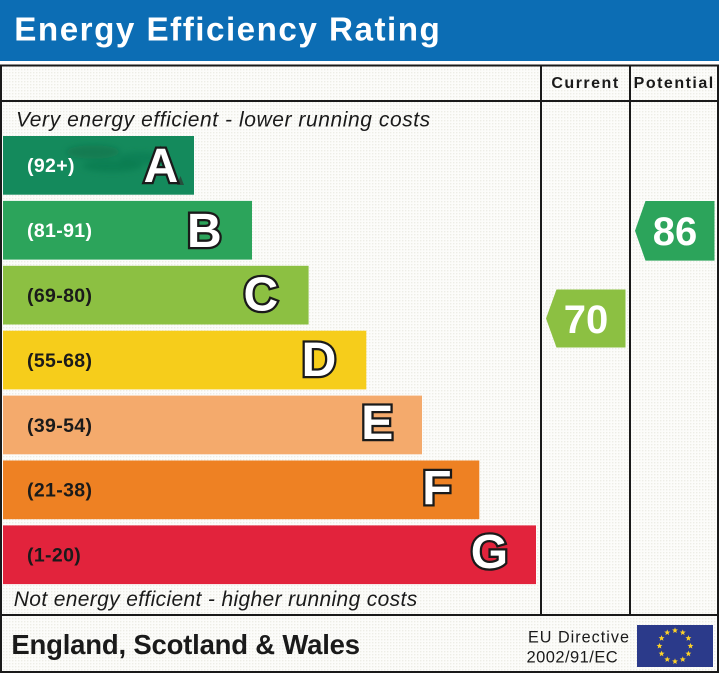  I want to click on svg-text: (1-20), so click(54, 556).